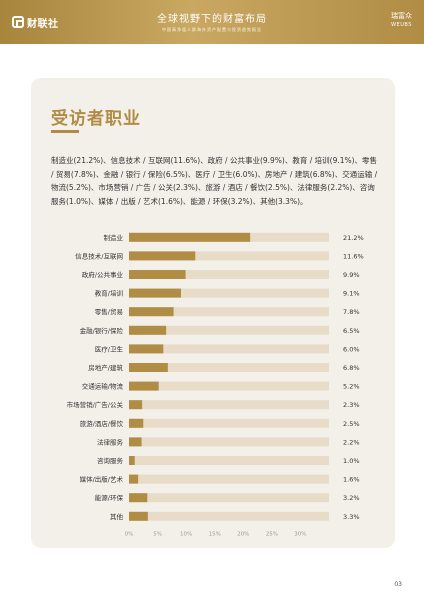 The width and height of the screenshot is (424, 600). Describe the element at coordinates (103, 274) in the screenshot. I see `category-label: 政府/公共事业` at that location.